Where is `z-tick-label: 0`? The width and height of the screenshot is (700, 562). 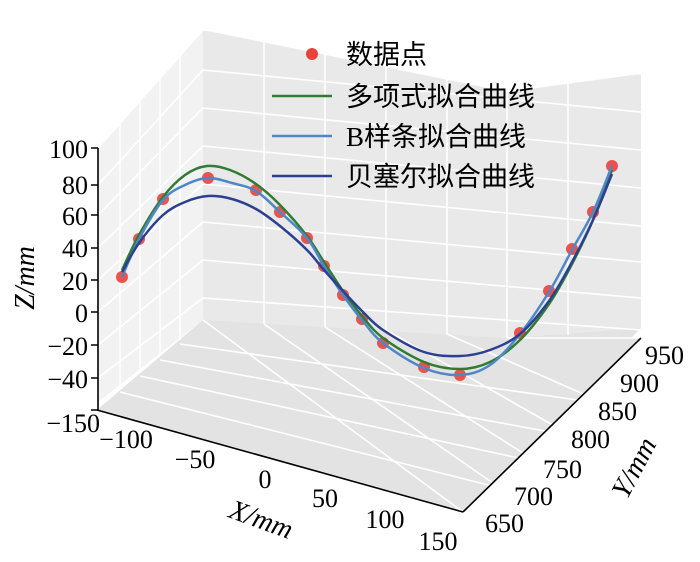 z-tick-label: 0 is located at coordinates (81, 313).